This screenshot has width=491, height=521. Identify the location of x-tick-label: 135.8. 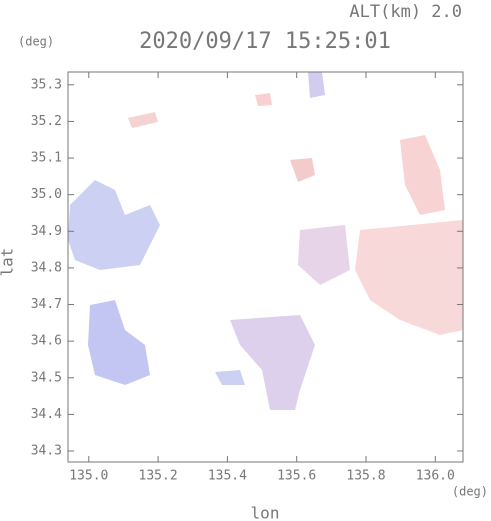
(365, 476).